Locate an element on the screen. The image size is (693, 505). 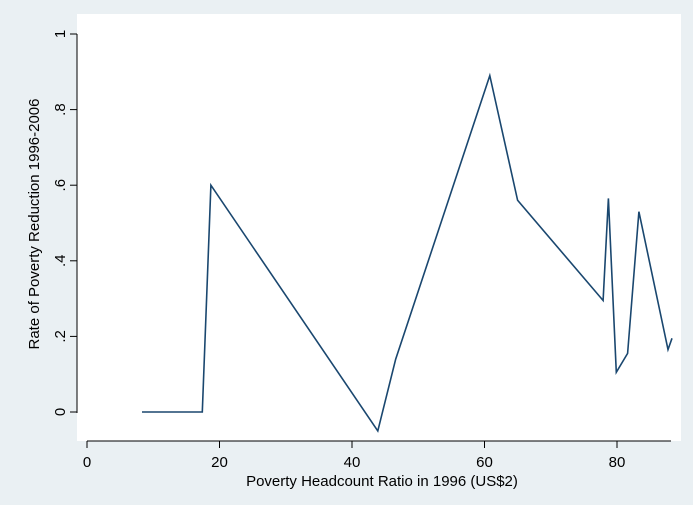
x-tick-label: 0 is located at coordinates (87, 462).